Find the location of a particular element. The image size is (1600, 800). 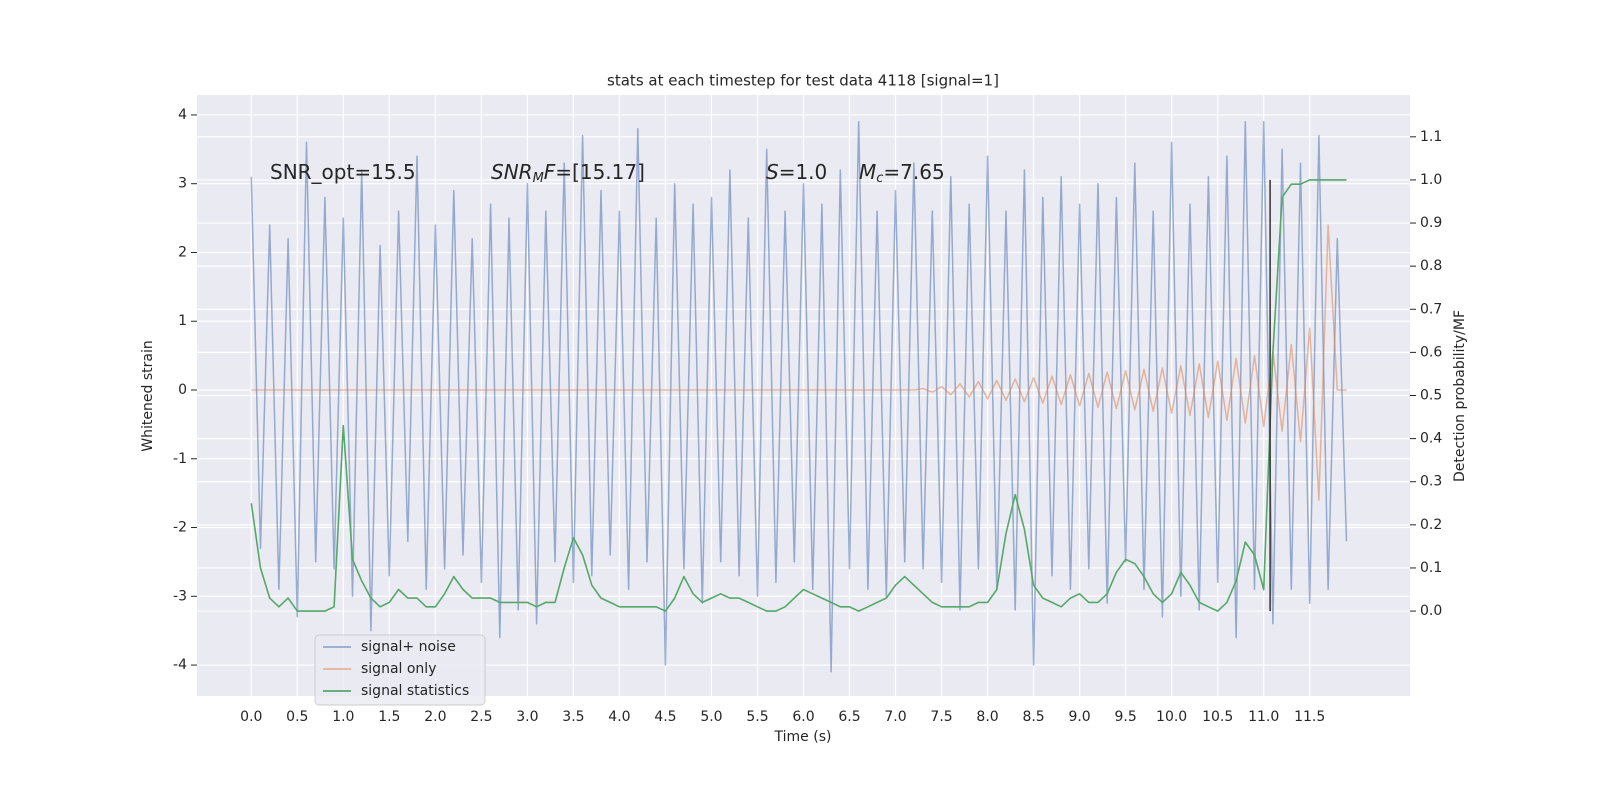

annotation-part: c is located at coordinates (879, 178).